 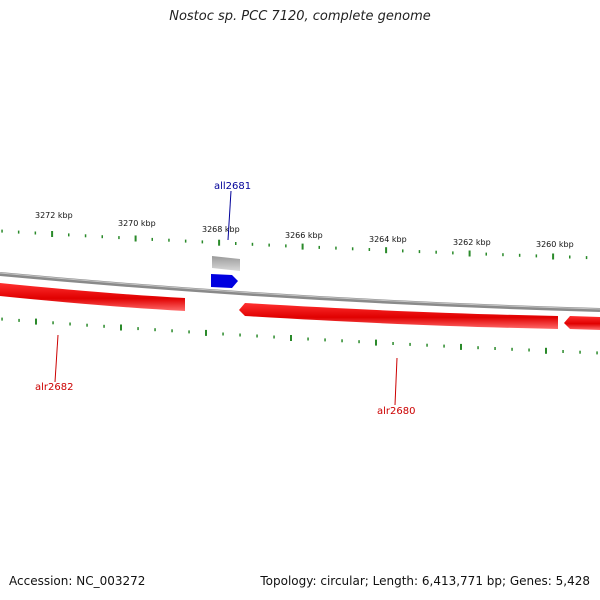 What do you see at coordinates (224, 281) in the screenshot?
I see `gene-arrow-all2681` at bounding box center [224, 281].